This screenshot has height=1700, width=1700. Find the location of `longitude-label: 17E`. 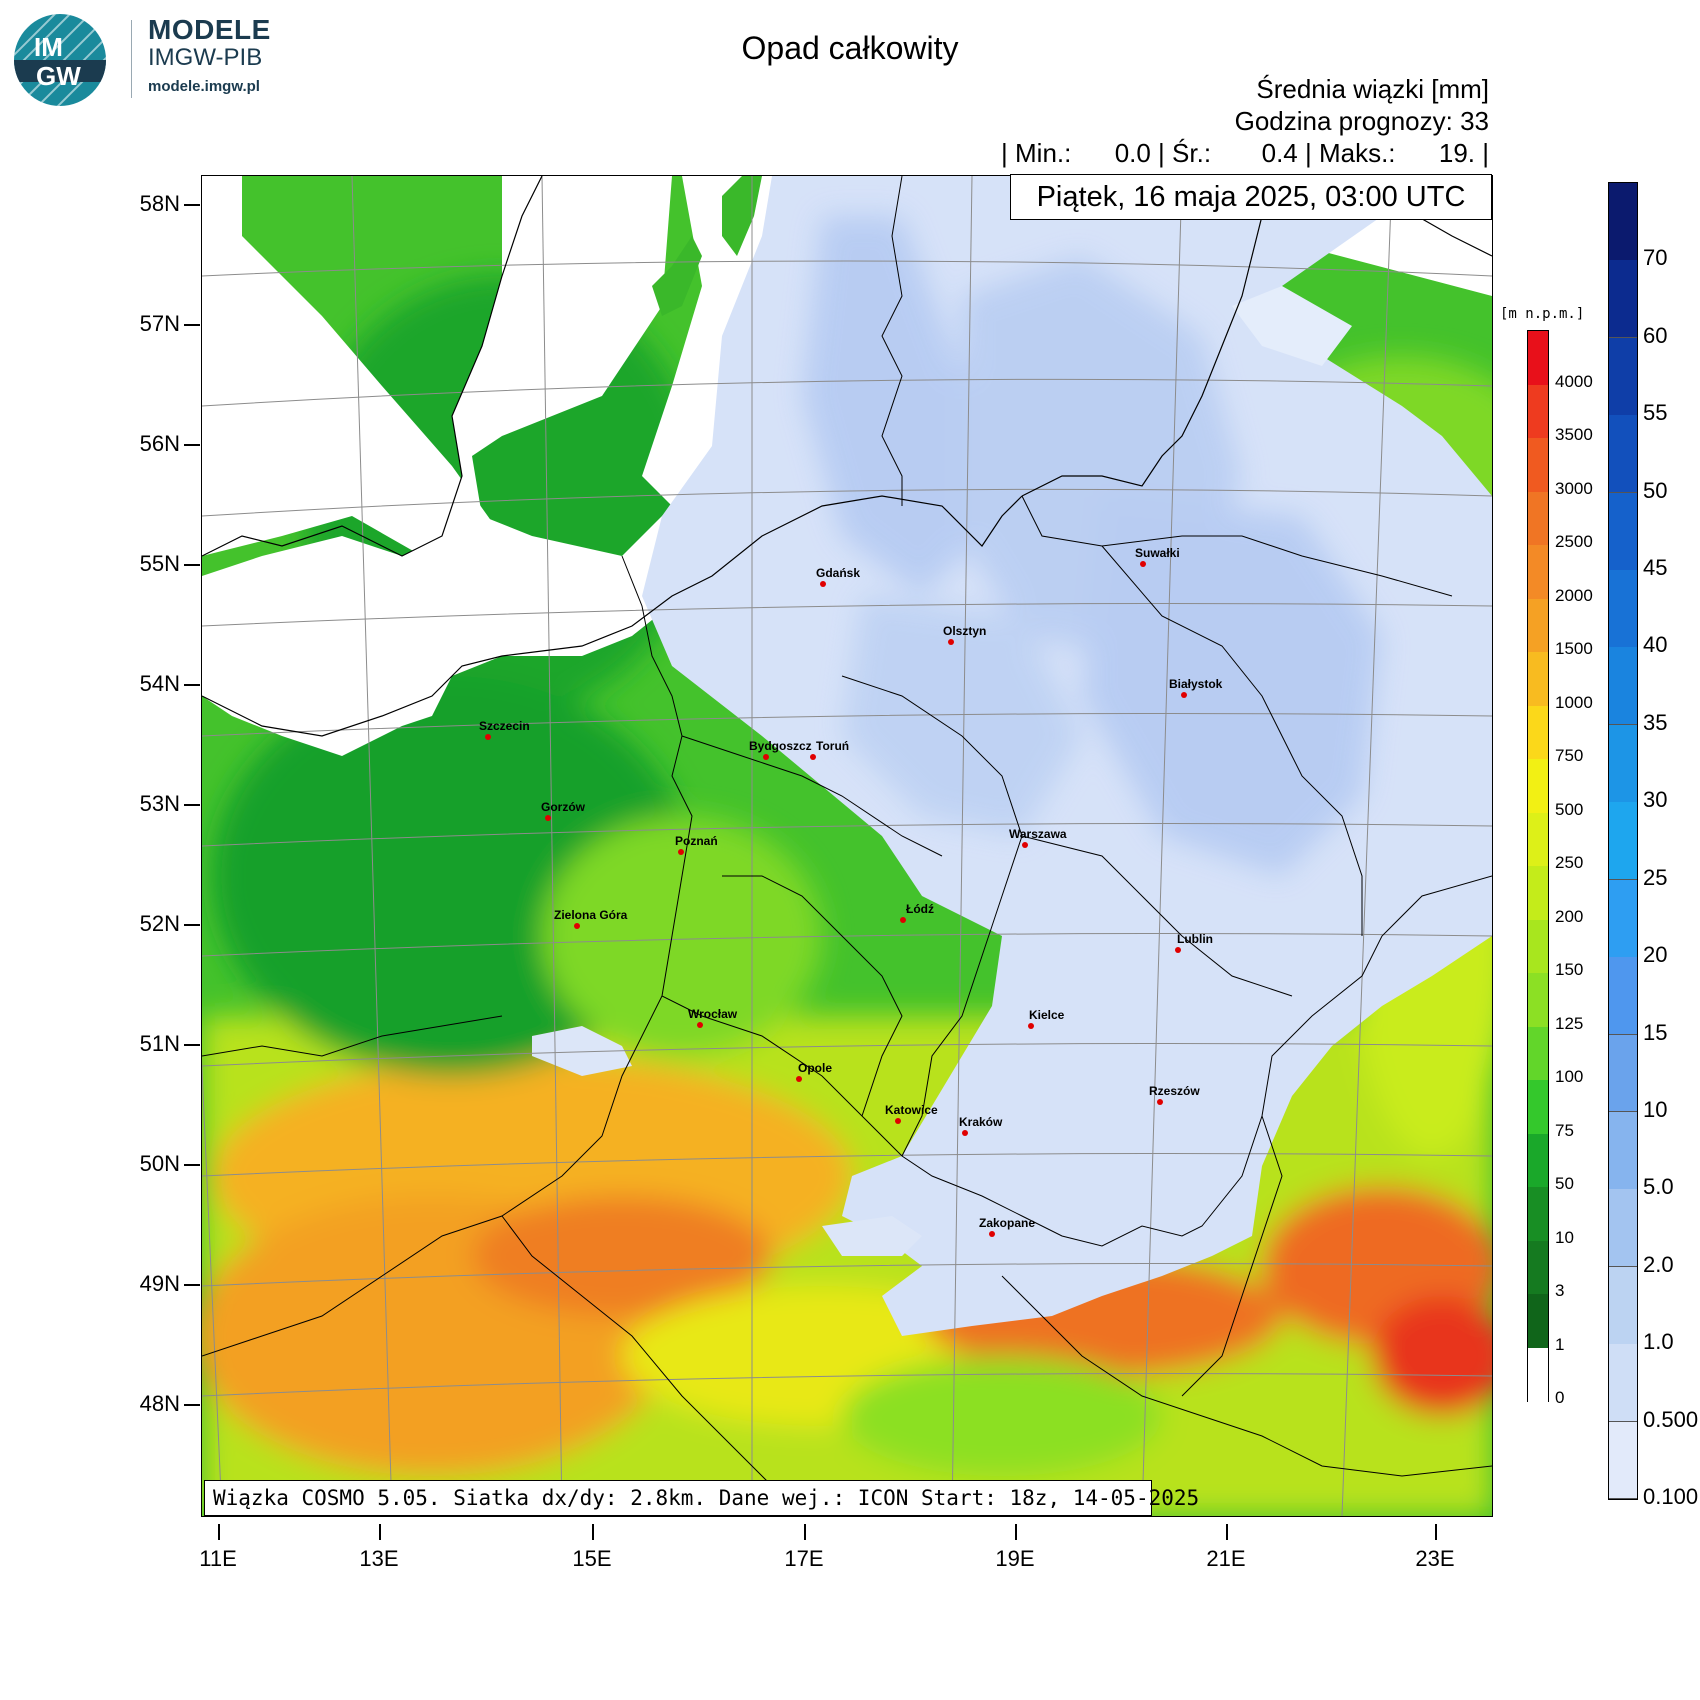

longitude-label: 17E is located at coordinates (804, 1558).